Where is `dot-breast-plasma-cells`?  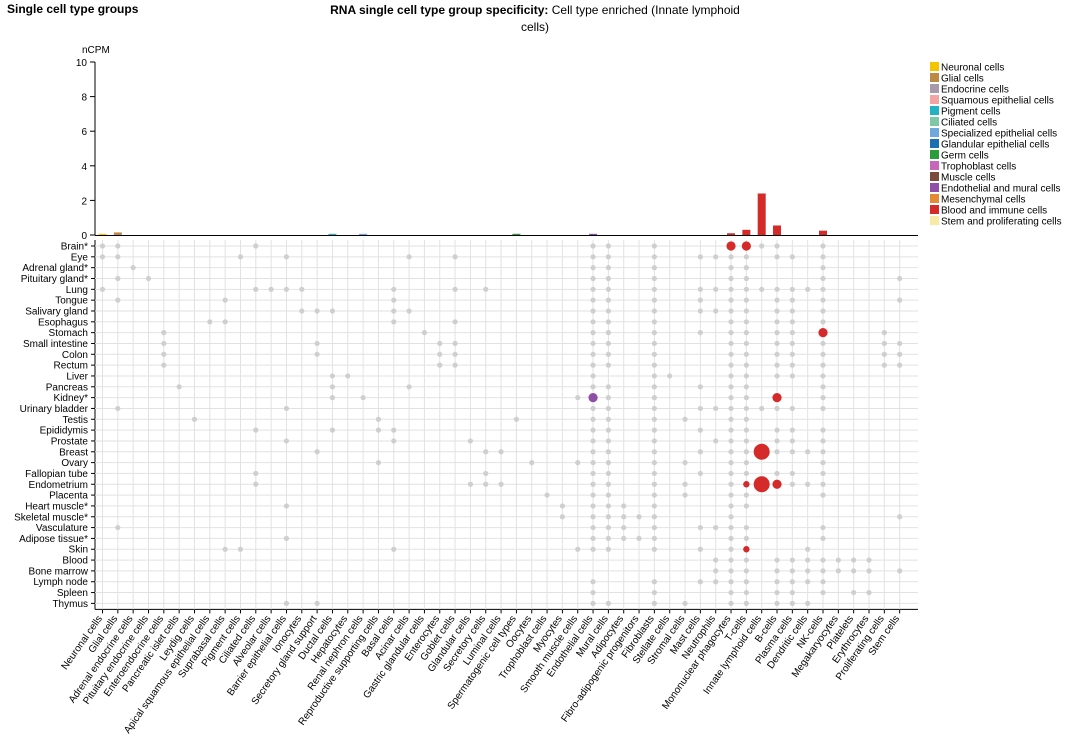 dot-breast-plasma-cells is located at coordinates (792, 452).